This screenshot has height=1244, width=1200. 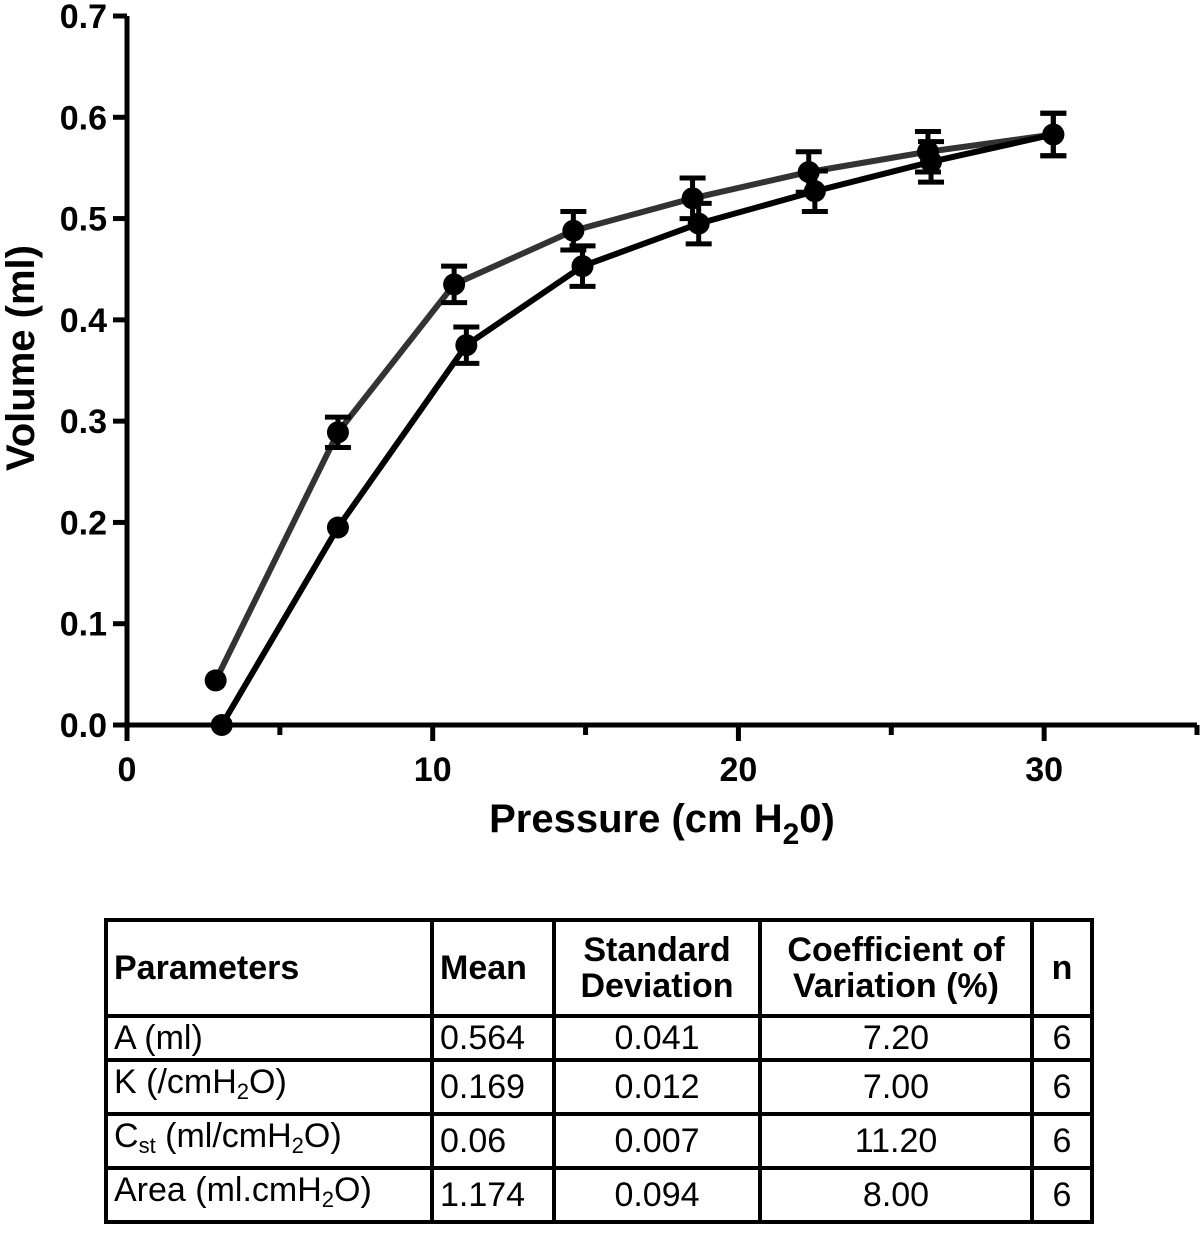 What do you see at coordinates (83, 18) in the screenshot?
I see `y-tick-label: 0.7` at bounding box center [83, 18].